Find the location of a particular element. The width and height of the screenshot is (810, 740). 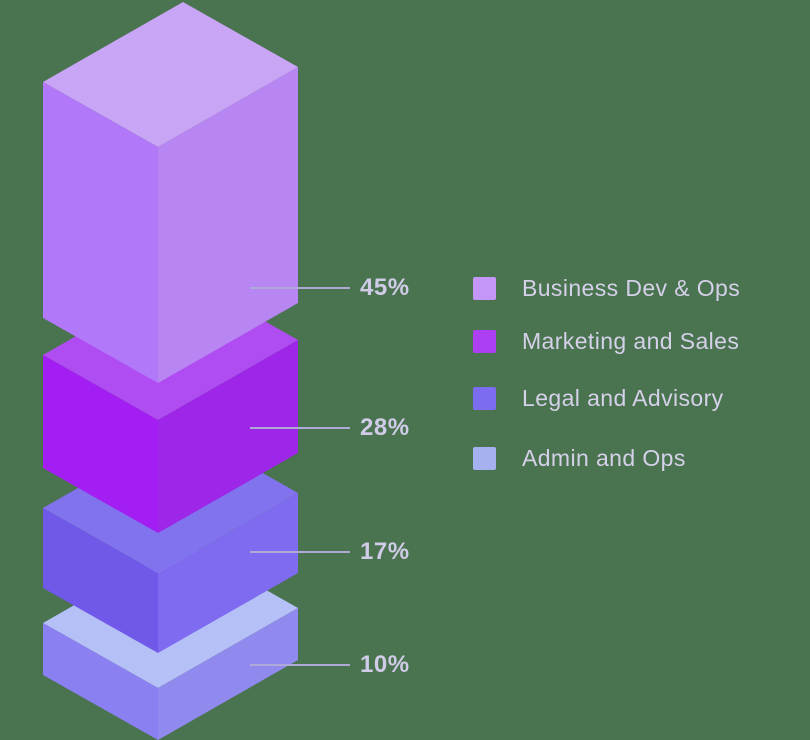

legend-swatch-legal-advisory is located at coordinates (484, 398).